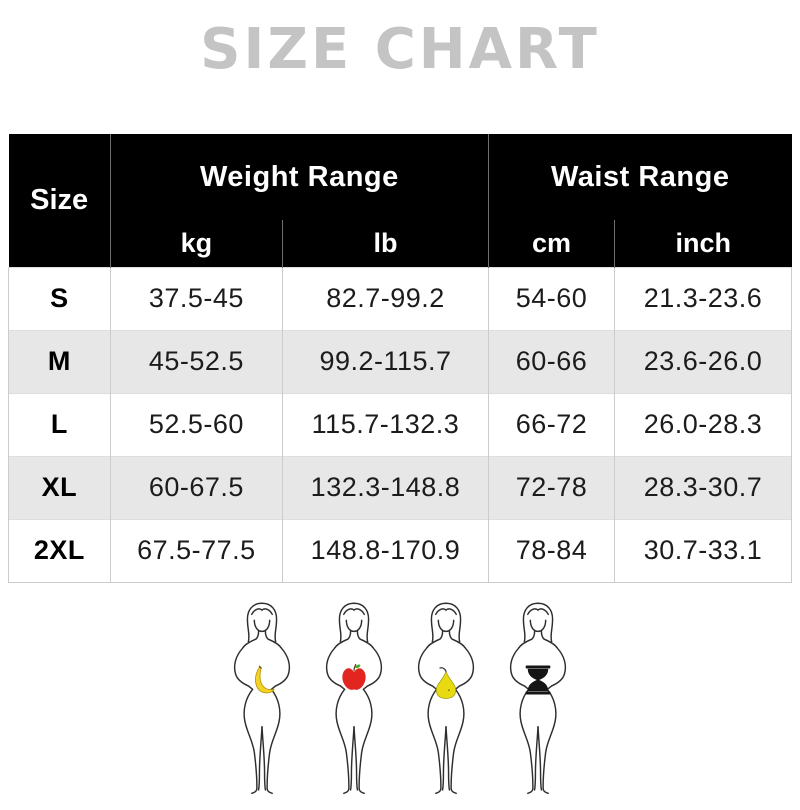 The height and width of the screenshot is (810, 800). What do you see at coordinates (703, 550) in the screenshot?
I see `inch-cell: 30.7-33.1` at bounding box center [703, 550].